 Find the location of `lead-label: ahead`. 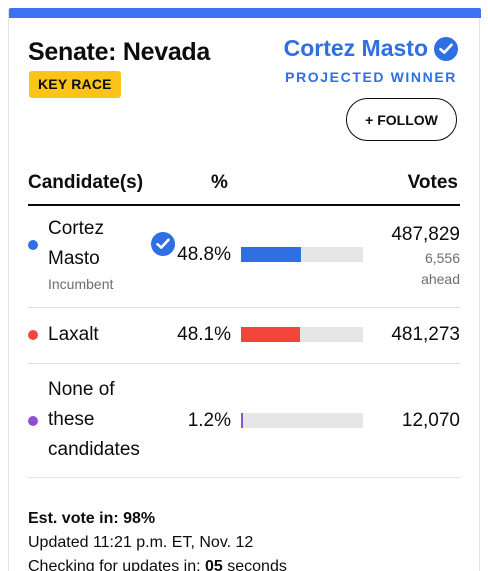

lead-label: ahead is located at coordinates (440, 279).